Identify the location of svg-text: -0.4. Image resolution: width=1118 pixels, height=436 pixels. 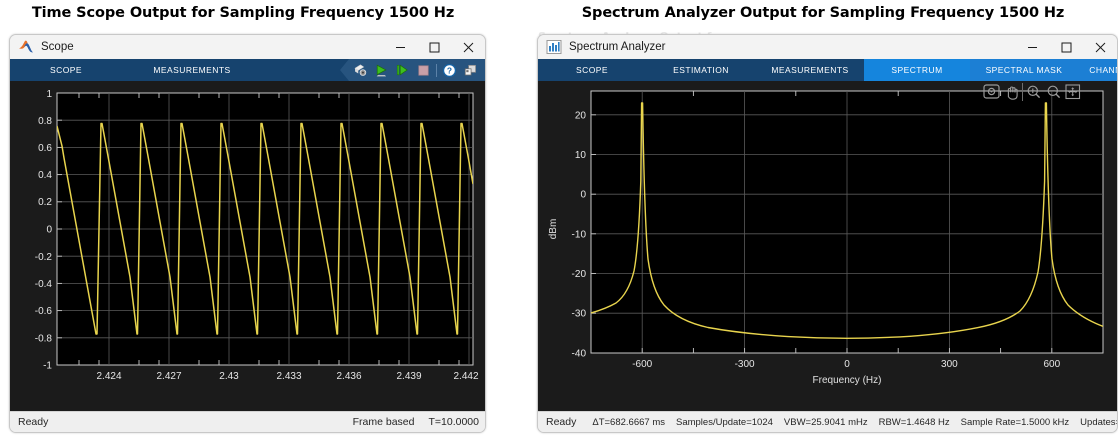
(44, 284).